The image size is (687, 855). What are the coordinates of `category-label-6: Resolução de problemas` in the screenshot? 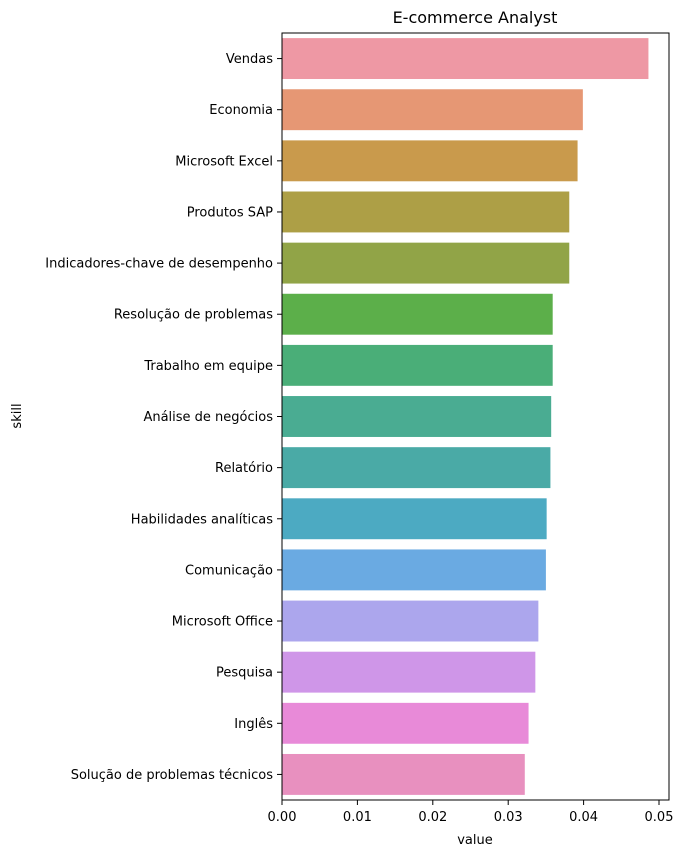 It's located at (193, 315).